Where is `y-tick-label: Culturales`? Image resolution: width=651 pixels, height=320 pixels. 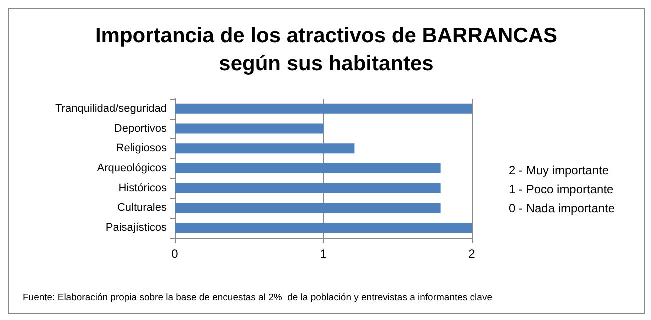 y-tick-label: Culturales is located at coordinates (142, 208).